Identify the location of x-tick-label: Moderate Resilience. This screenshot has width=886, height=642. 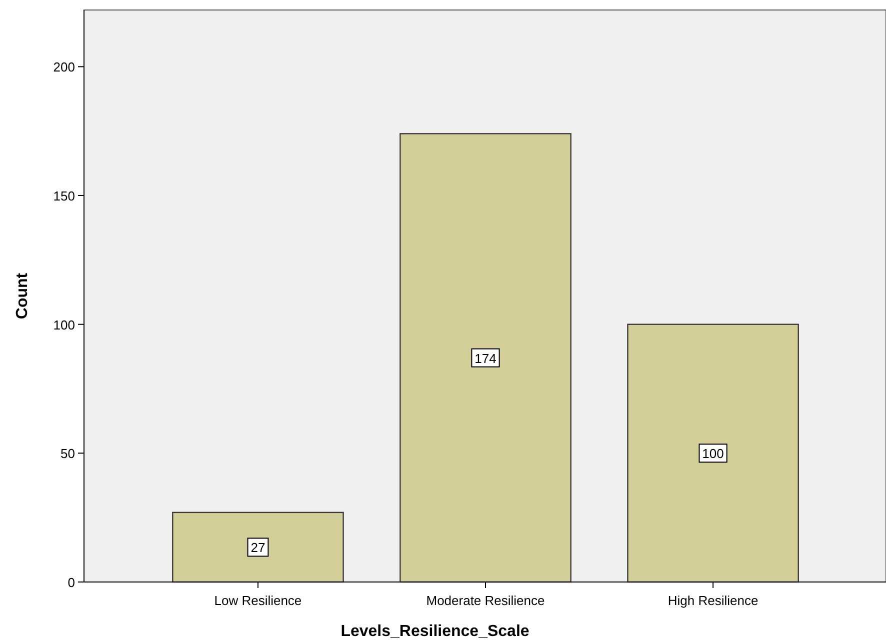
(485, 600).